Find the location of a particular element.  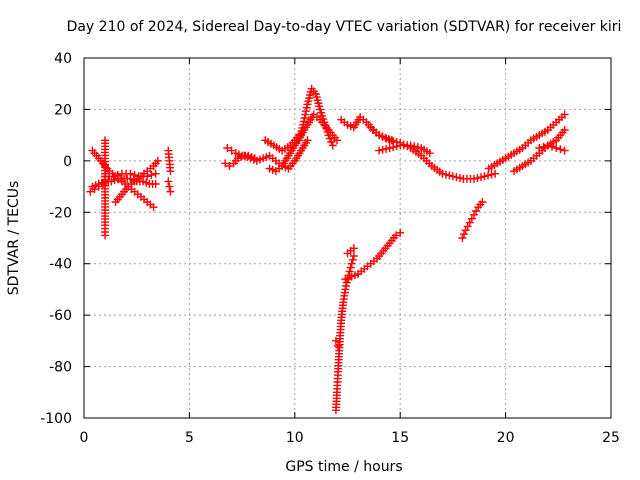

y-tick-label: -100 is located at coordinates (56, 419).